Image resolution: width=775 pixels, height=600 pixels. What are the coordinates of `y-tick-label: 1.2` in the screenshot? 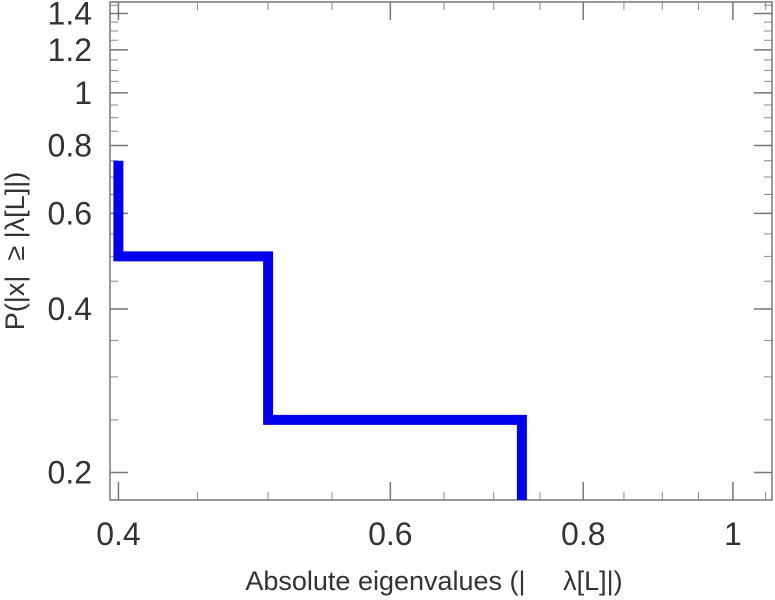 It's located at (70, 50).